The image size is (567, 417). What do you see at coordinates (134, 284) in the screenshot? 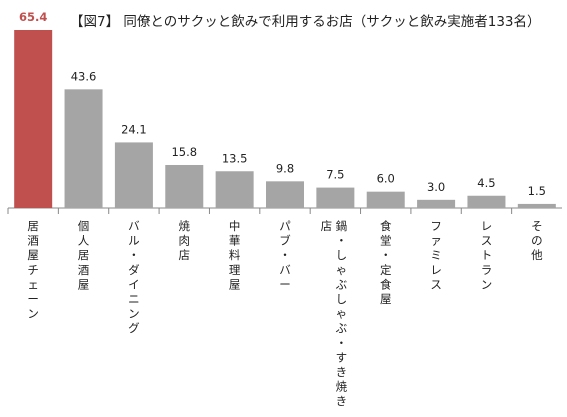
I see `svg-text: イ` at bounding box center [134, 284].